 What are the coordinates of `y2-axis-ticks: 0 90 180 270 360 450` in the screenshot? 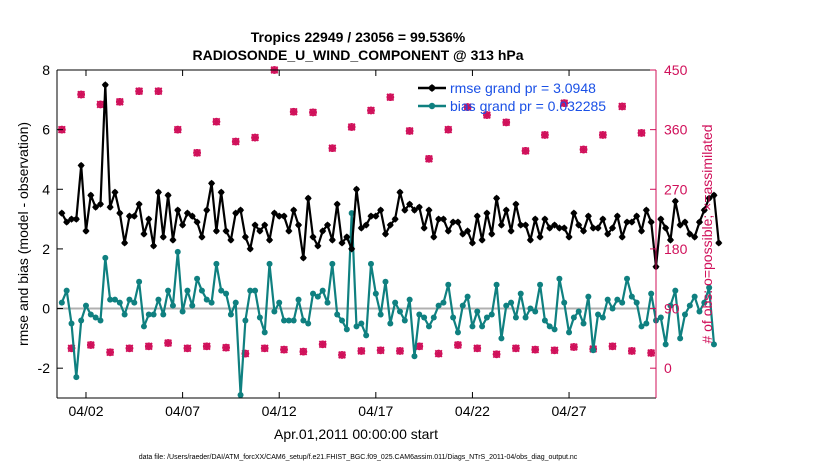 It's located at (669, 219).